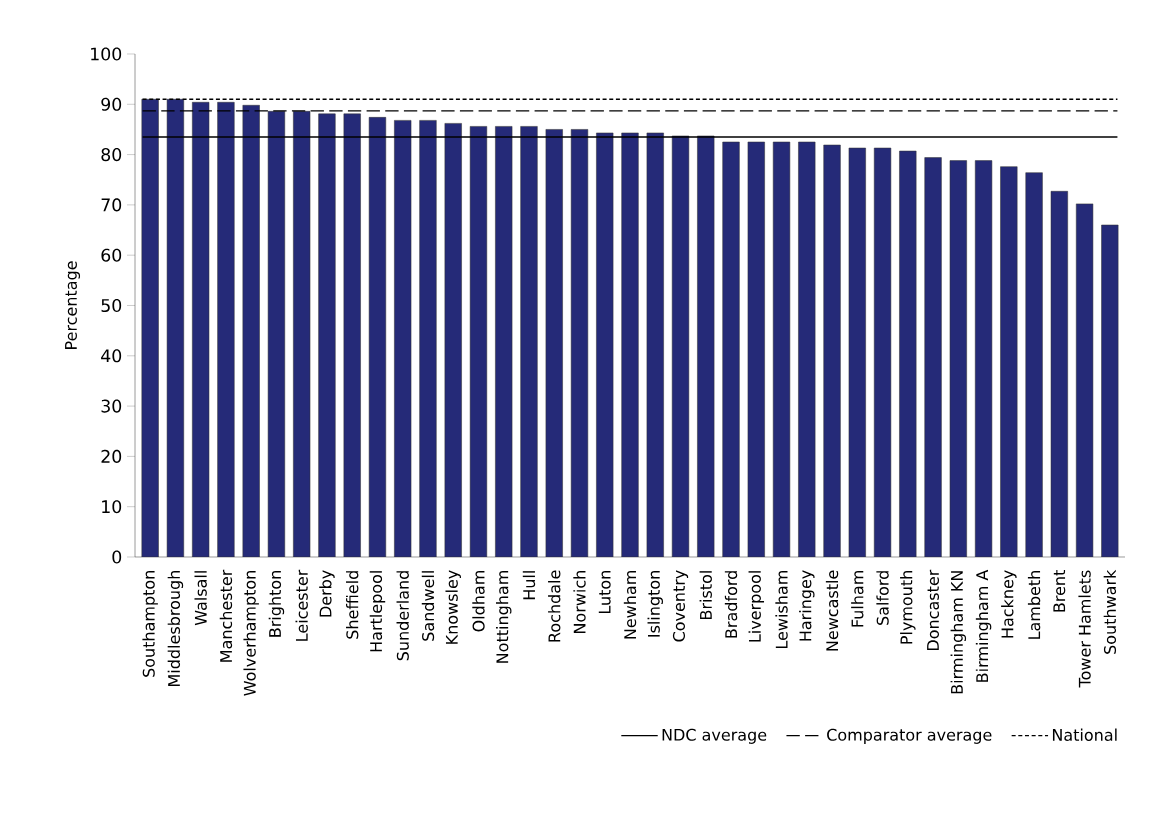  I want to click on x-tick-label: Fulham, so click(857, 599).